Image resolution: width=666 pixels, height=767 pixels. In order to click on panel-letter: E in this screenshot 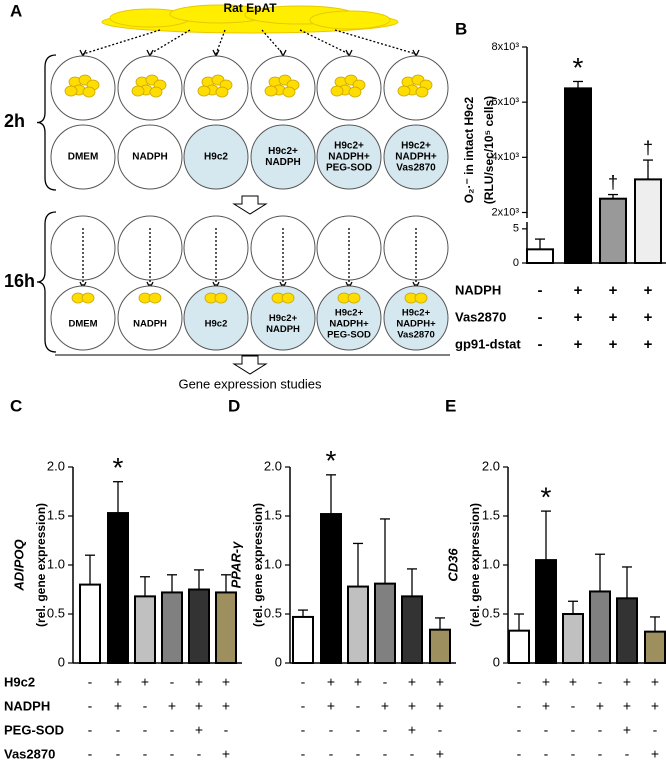, I will do `click(450, 405)`.